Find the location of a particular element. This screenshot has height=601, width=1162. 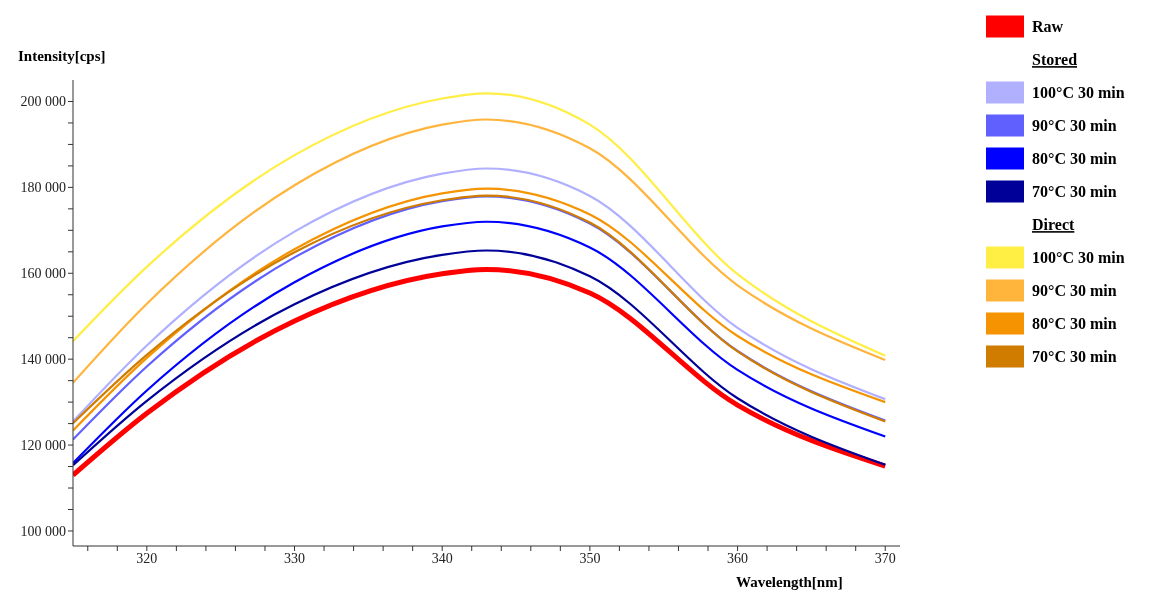

text: Direct is located at coordinates (1054, 225).